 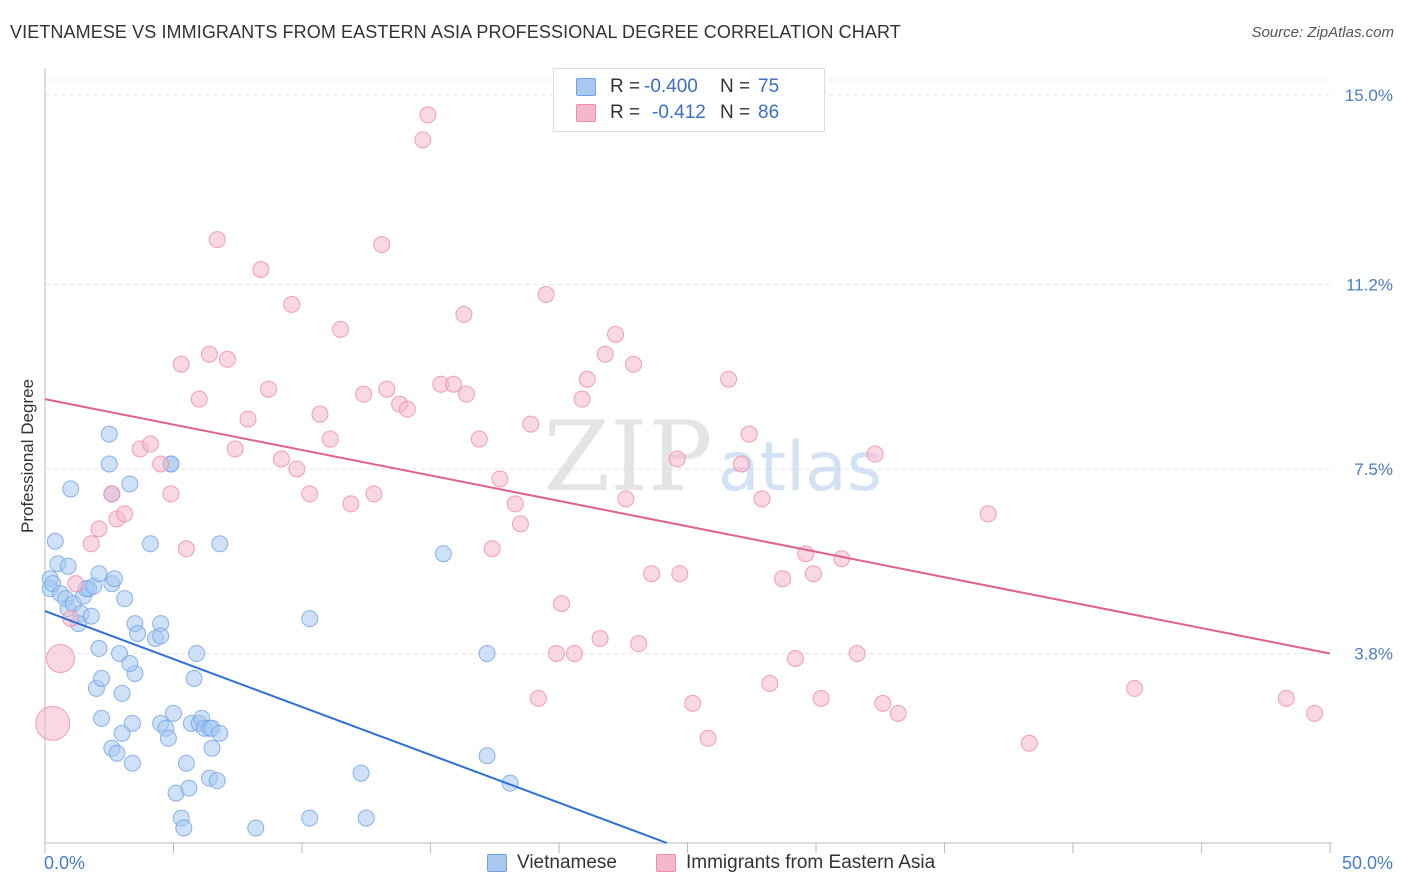 I want to click on legend-item-immigrants: Immigrants from Eastern Asia, so click(x=795, y=863).